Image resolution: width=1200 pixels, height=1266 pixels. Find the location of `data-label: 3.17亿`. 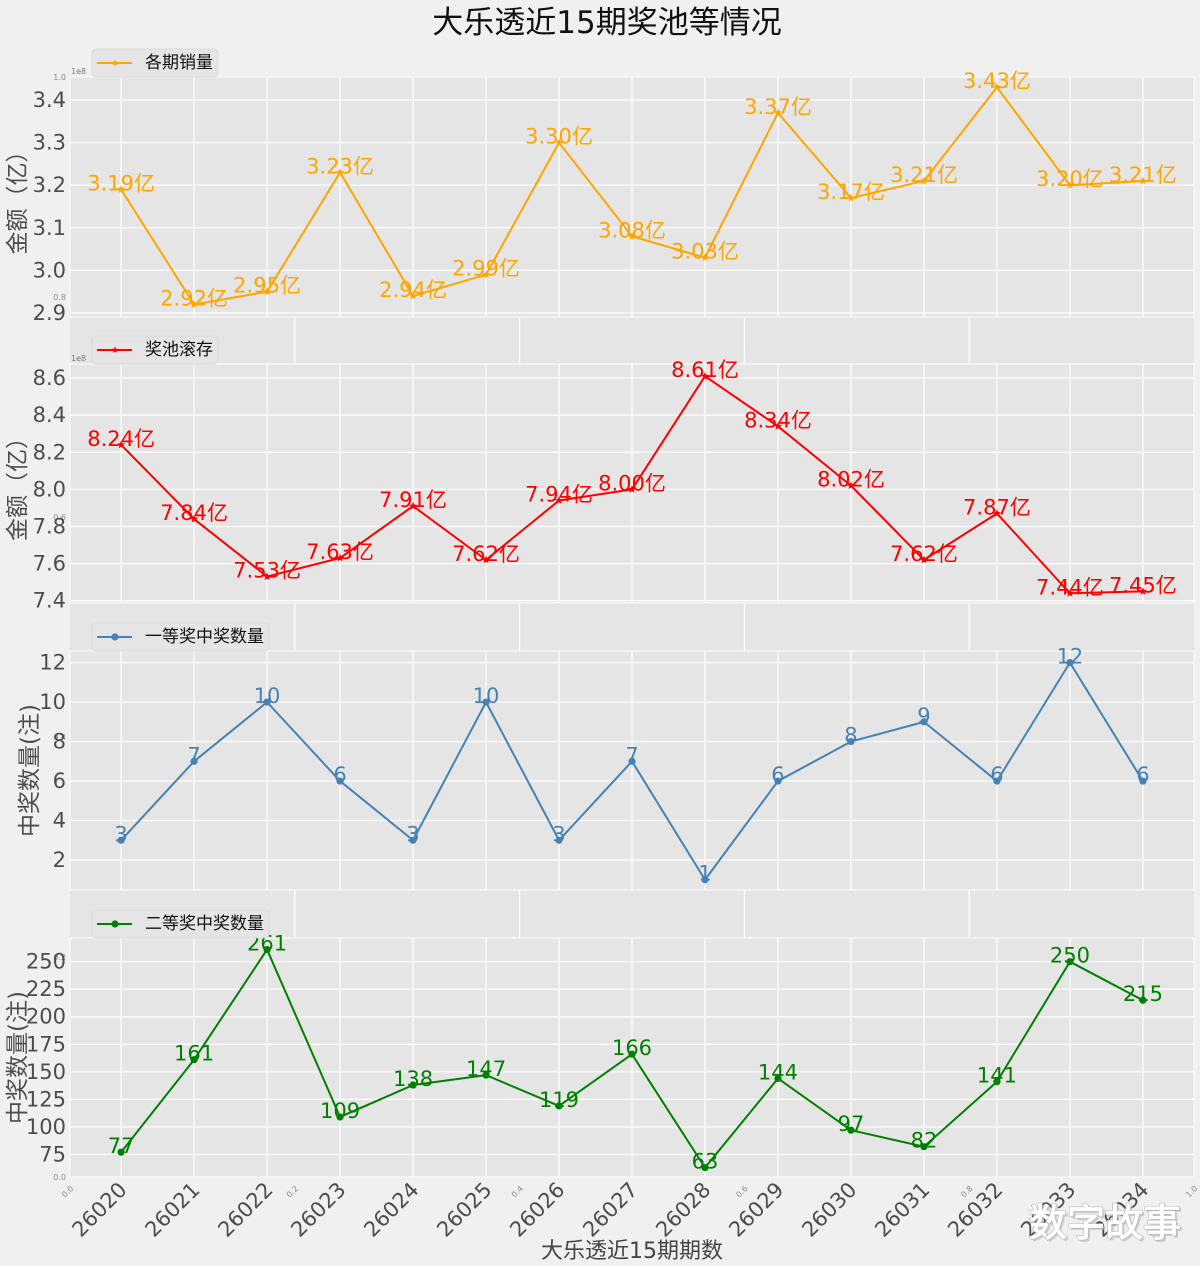

data-label: 3.17亿 is located at coordinates (851, 192).